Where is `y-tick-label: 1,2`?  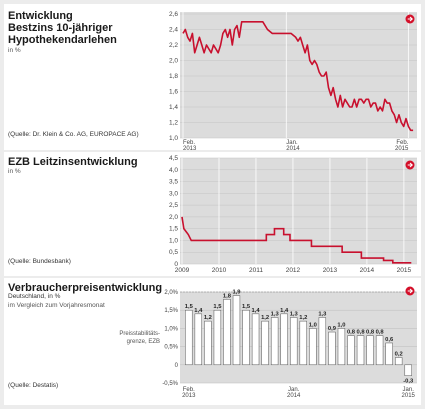 y-tick-label: 1,2 is located at coordinates (173, 123).